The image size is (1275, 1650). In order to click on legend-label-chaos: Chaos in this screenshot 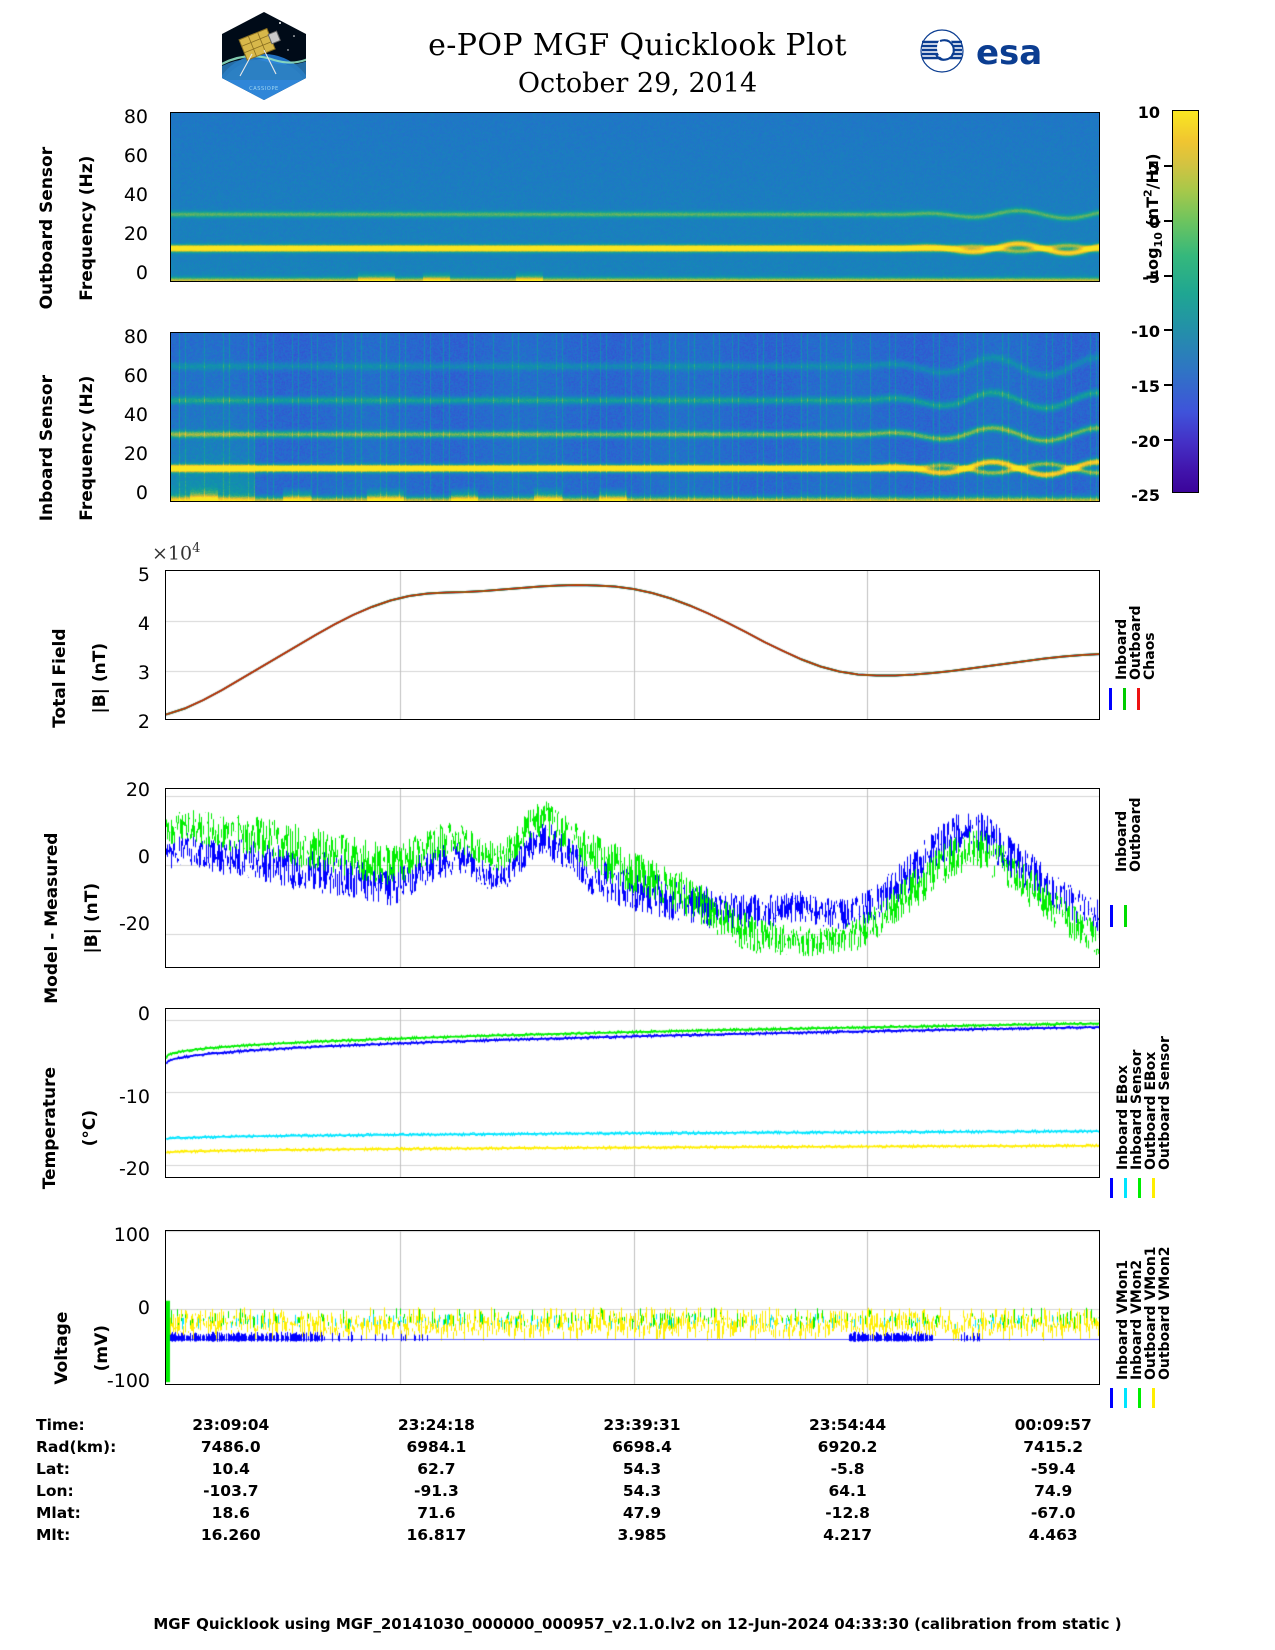, I will do `click(1150, 656)`.